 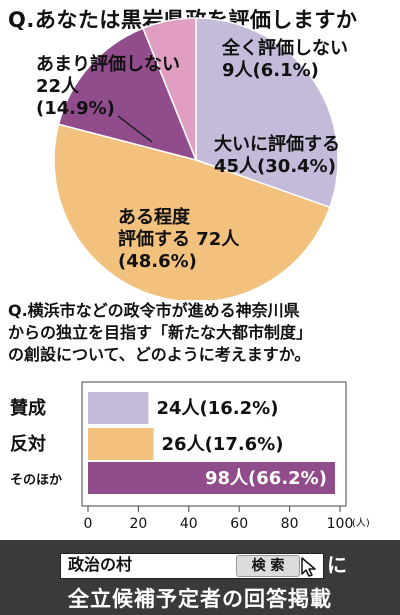 I want to click on pie-slice-highly, so click(x=267, y=113).